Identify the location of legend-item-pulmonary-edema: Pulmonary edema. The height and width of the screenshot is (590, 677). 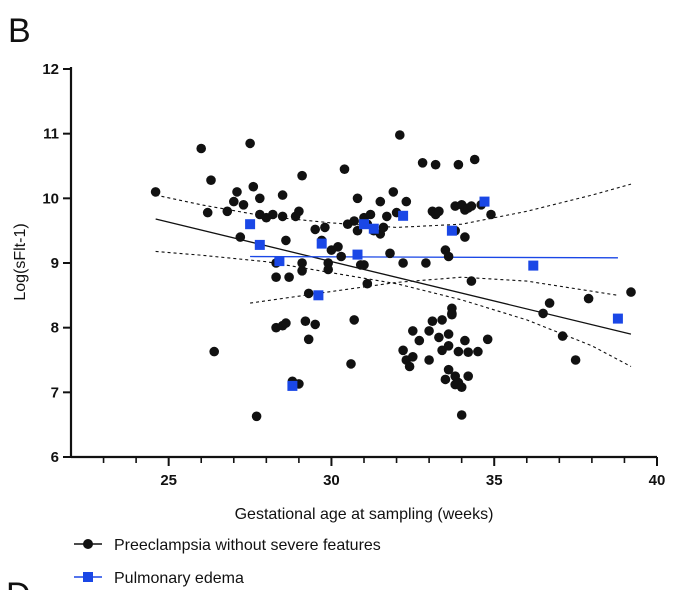
(159, 578).